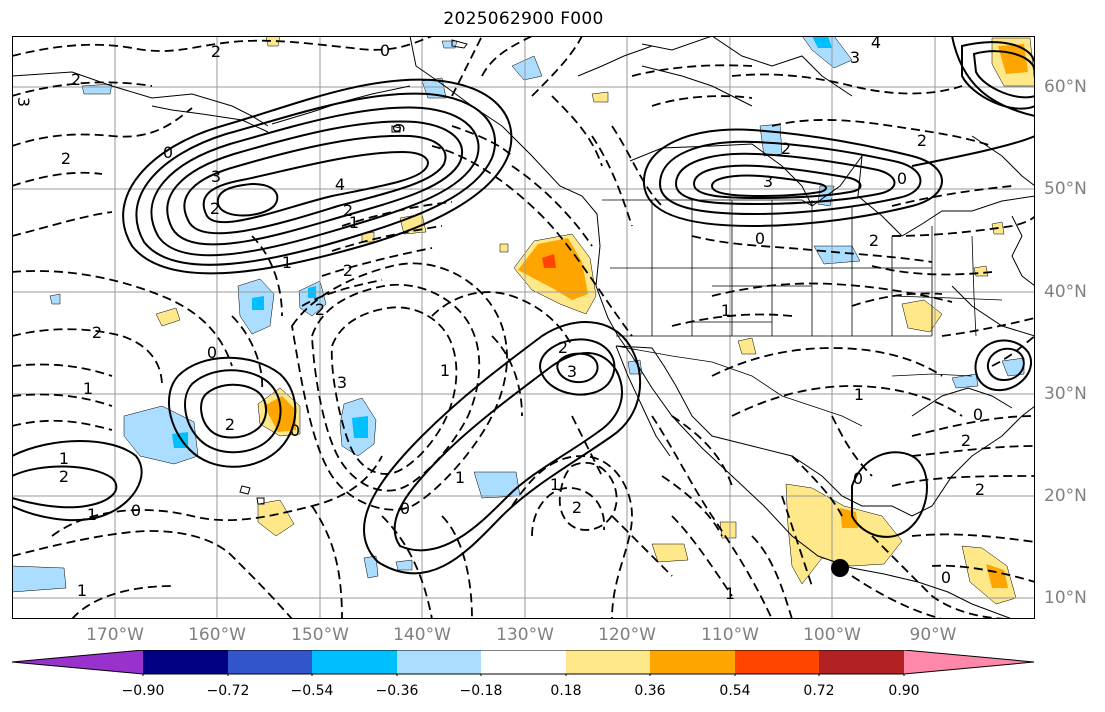  Describe the element at coordinates (969, 662) in the screenshot. I see `colorbar-extend-high` at that location.